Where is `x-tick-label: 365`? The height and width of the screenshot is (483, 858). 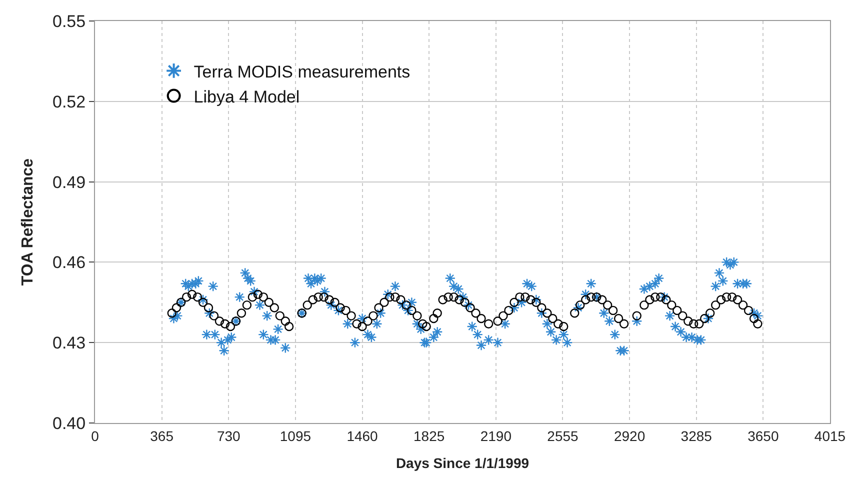 x-tick-label: 365 is located at coordinates (162, 436).